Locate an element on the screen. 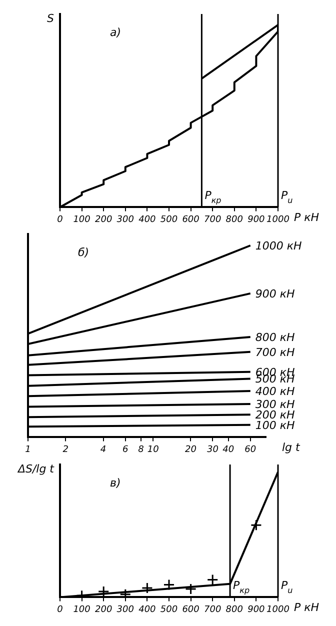 This screenshot has height=626, width=336. x-tick-label: 40 is located at coordinates (228, 449).